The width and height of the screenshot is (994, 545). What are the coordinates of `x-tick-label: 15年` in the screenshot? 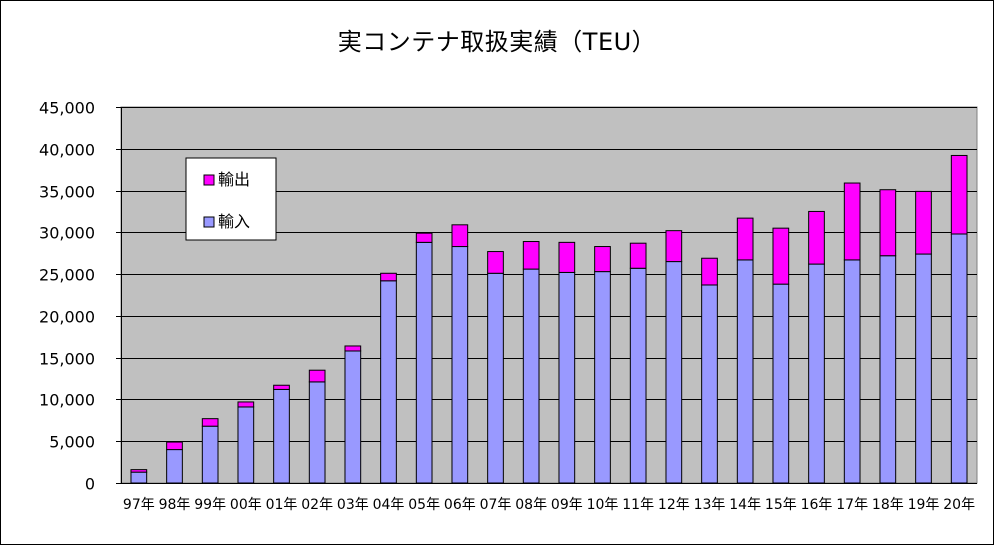 It's located at (781, 505).